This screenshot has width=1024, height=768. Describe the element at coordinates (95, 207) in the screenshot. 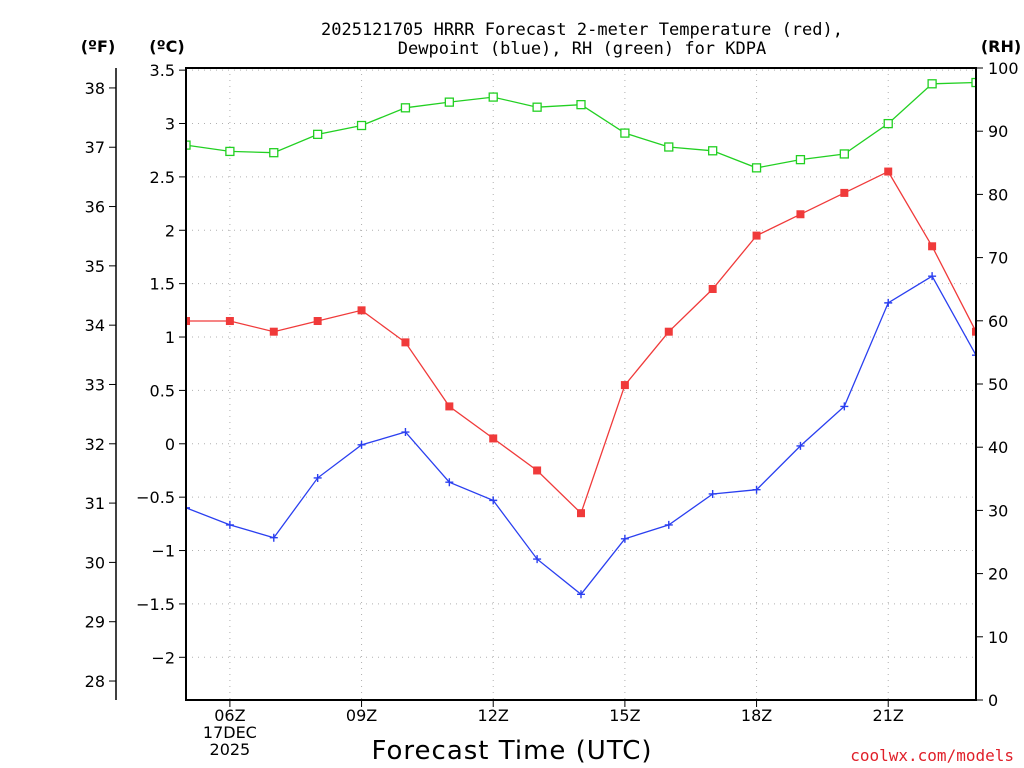

I see `fahrenheit-tick-label: 36` at that location.